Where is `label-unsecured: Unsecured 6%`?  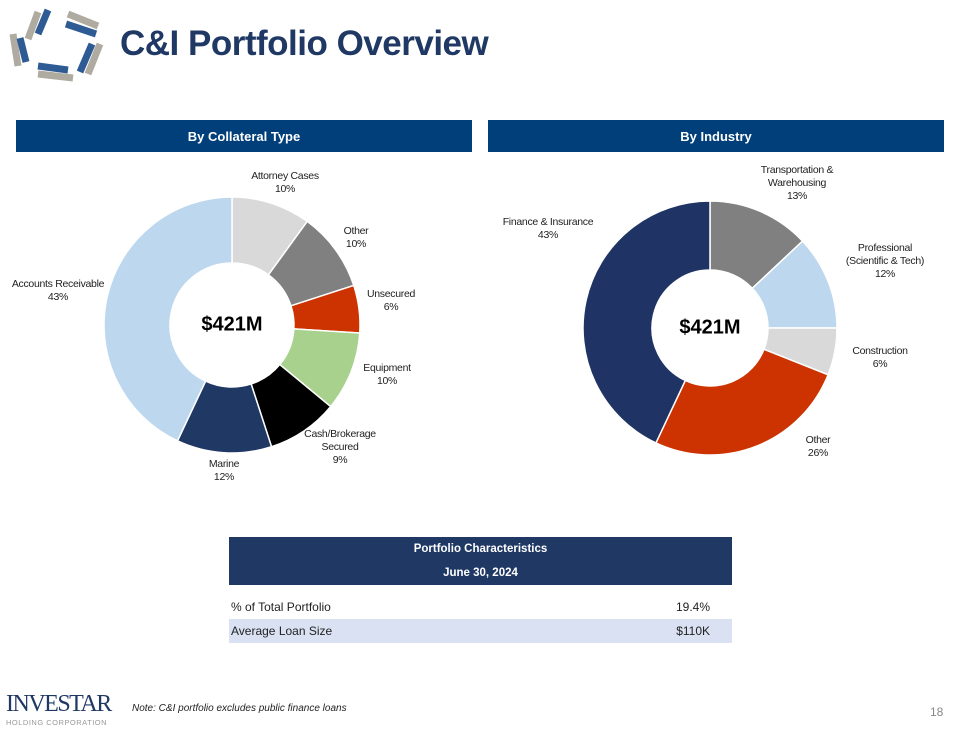
label-unsecured: Unsecured 6% is located at coordinates (391, 300).